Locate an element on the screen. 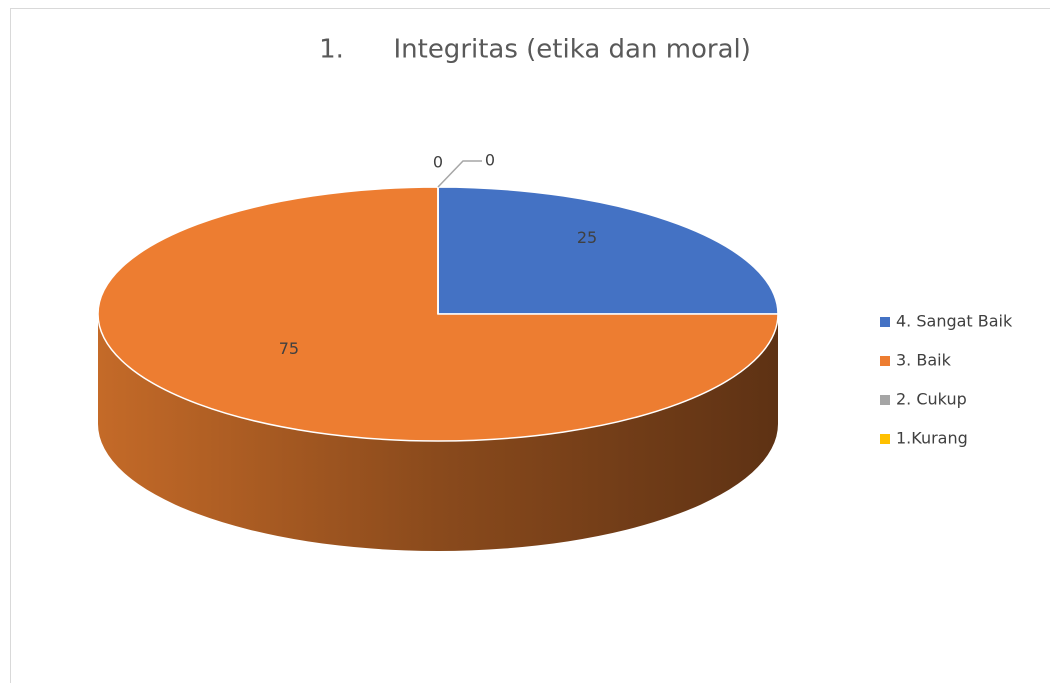  data-label: 25 is located at coordinates (587, 237).